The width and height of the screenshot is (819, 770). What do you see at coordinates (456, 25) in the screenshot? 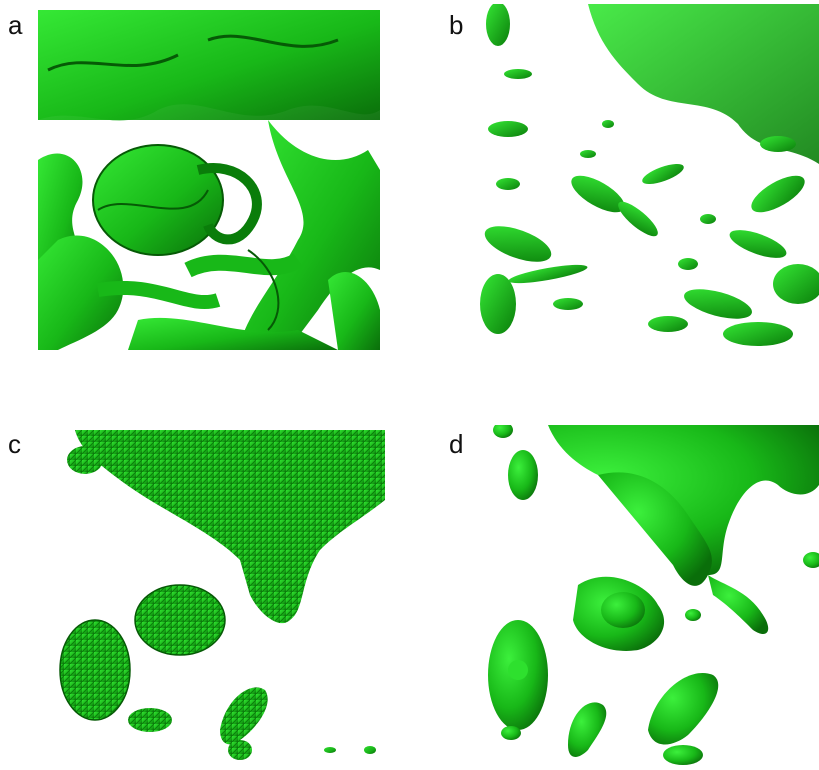
I see `panel-label-b: b` at bounding box center [456, 25].